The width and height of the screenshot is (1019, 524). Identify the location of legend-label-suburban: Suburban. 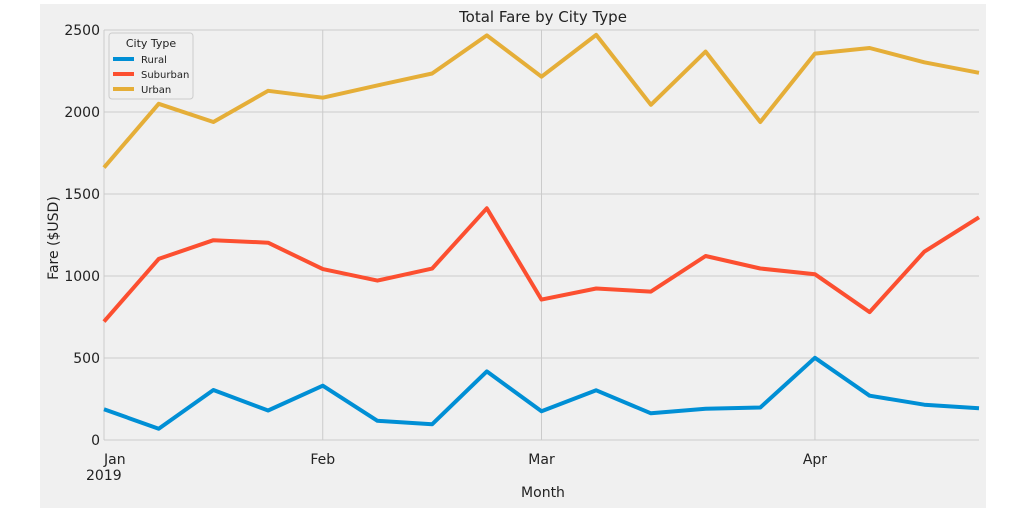
(165, 75).